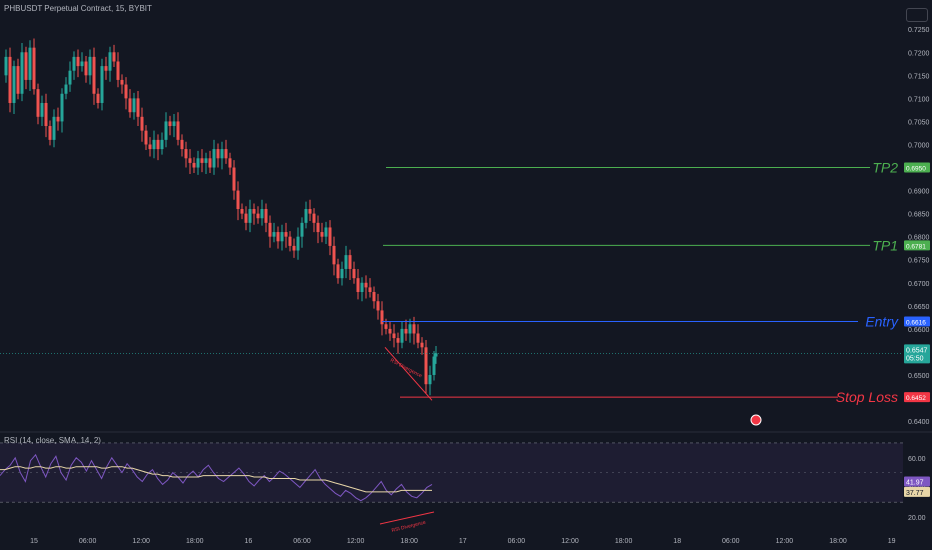 The width and height of the screenshot is (932, 550). I want to click on time-axis-tick: 18, so click(677, 541).